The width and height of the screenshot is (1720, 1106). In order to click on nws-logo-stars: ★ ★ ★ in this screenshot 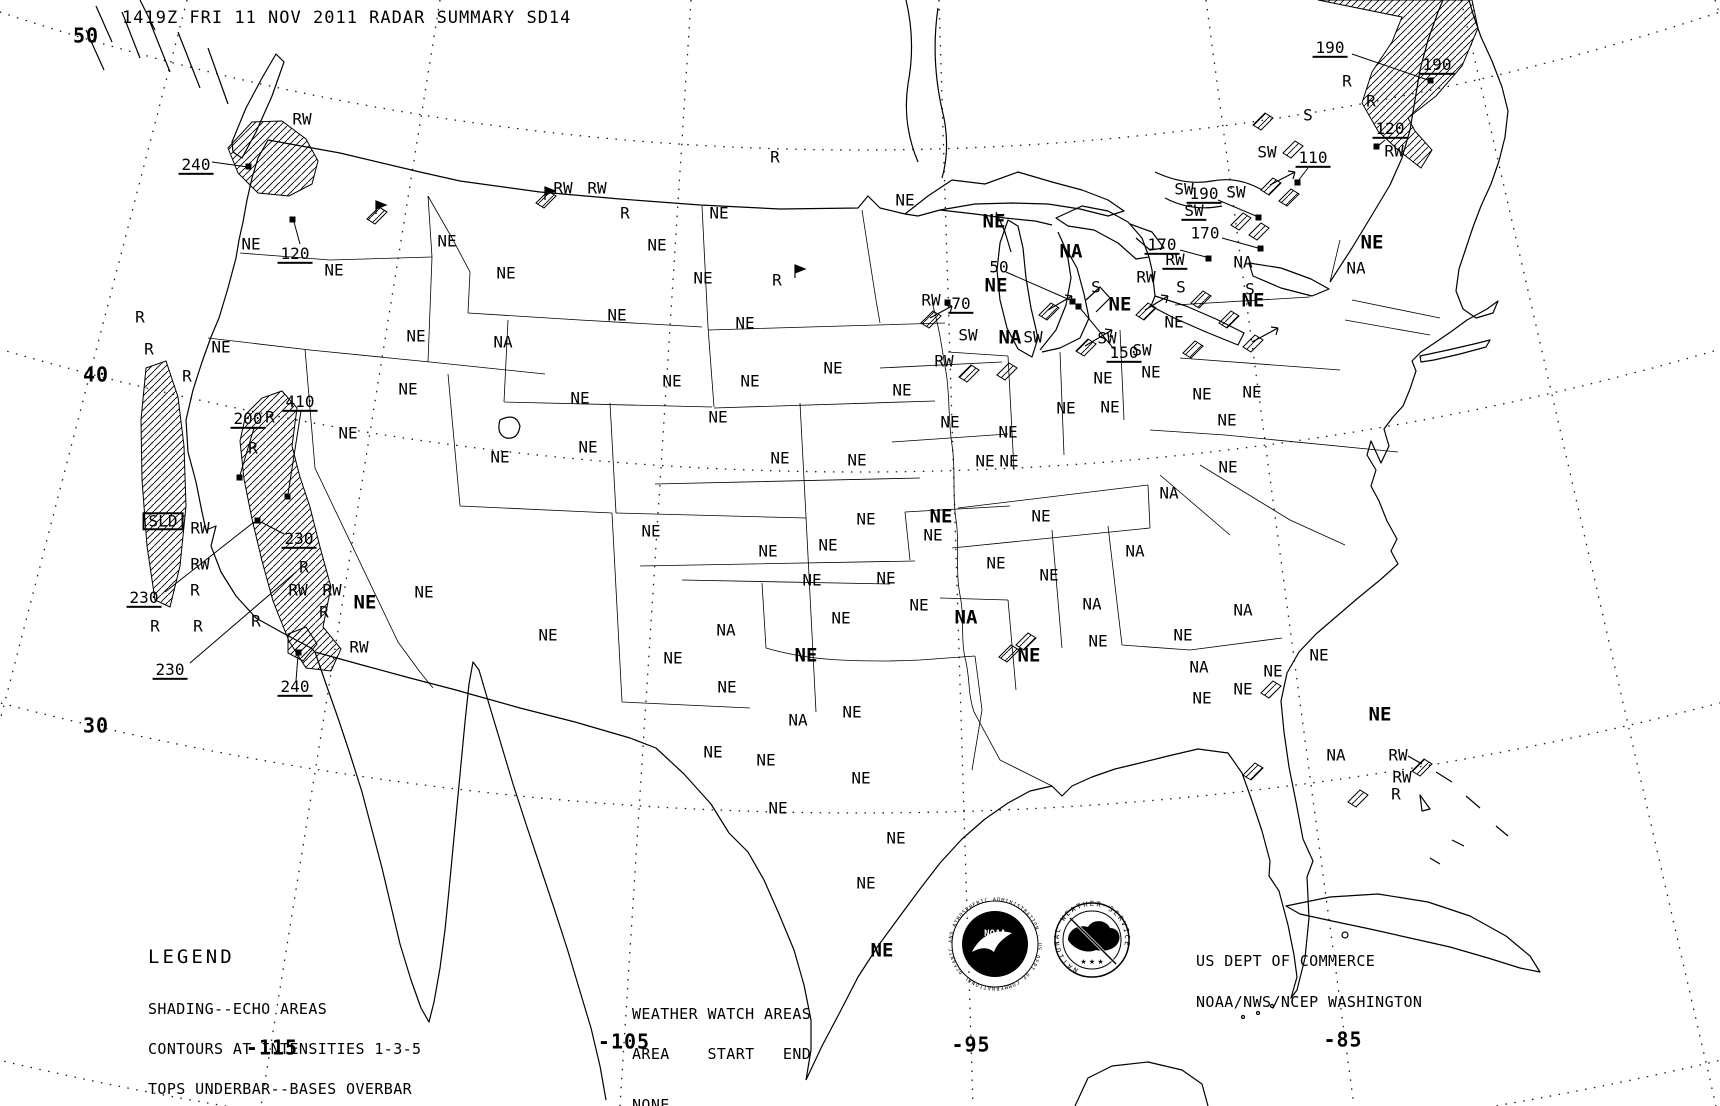, I will do `click(1091, 962)`.